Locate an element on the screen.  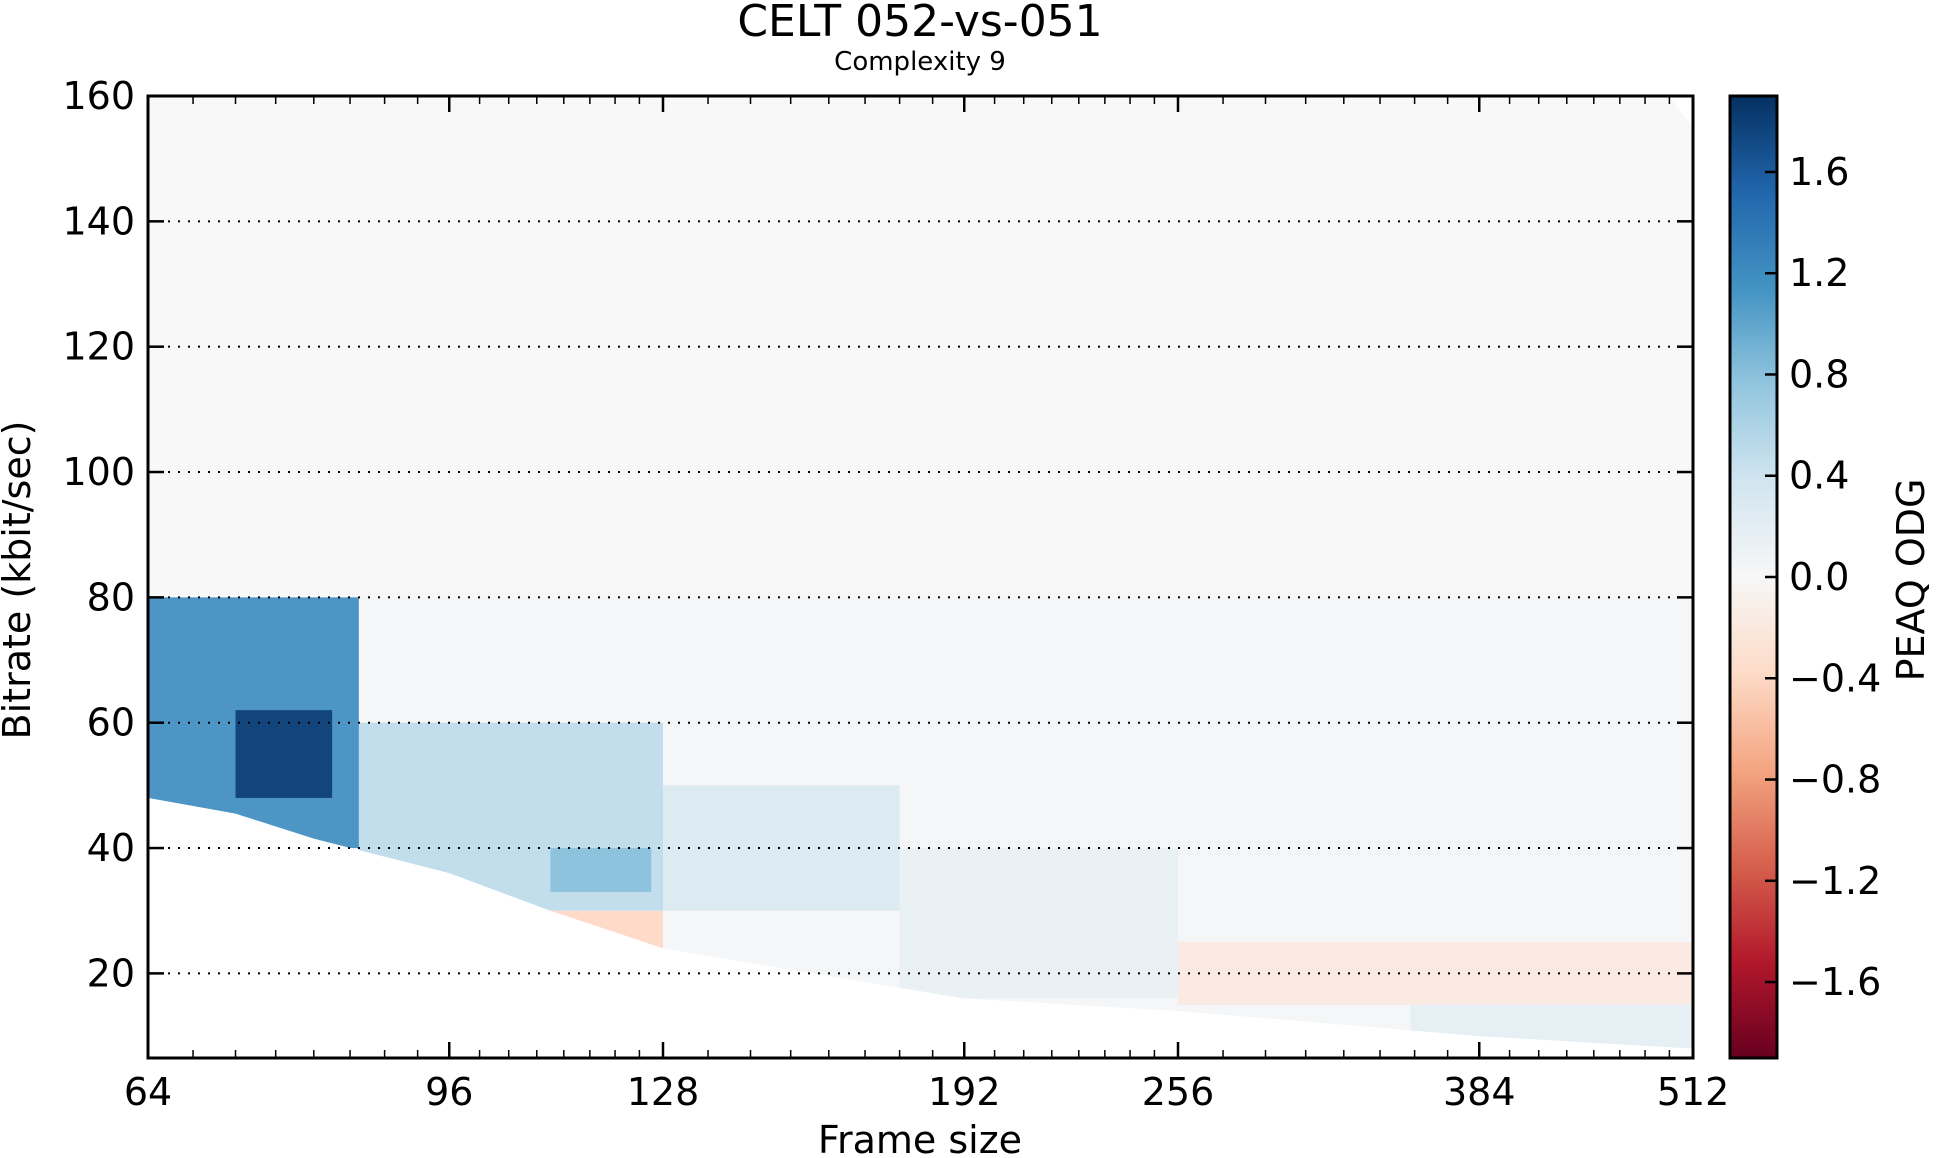
y-tick-label: 40 is located at coordinates (111, 848).